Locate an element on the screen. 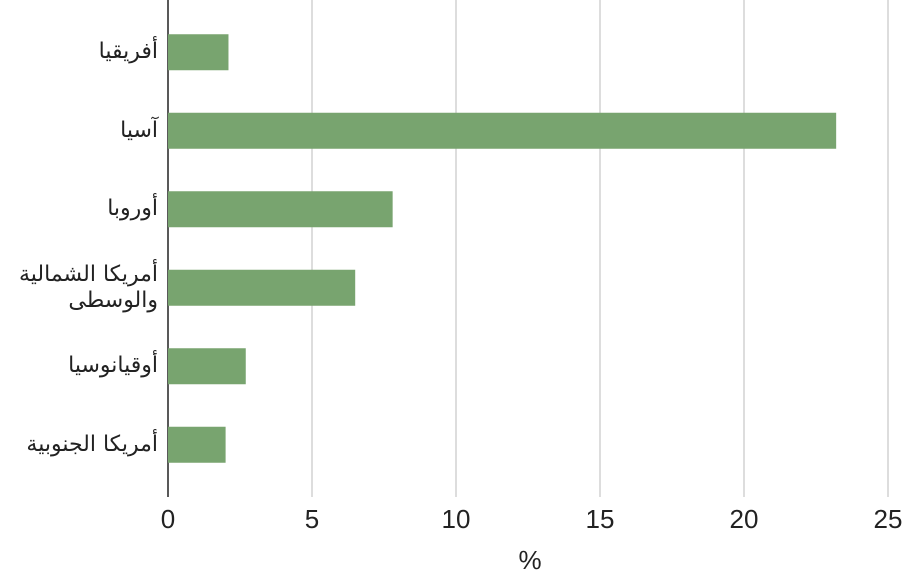 The height and width of the screenshot is (576, 902). x-tick-label: 20 is located at coordinates (744, 519).